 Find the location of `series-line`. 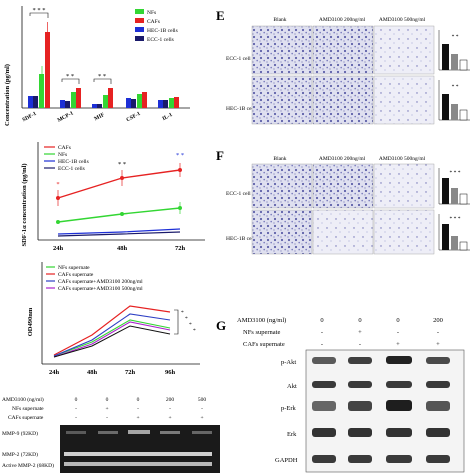

series-line is located at coordinates (112, 341).